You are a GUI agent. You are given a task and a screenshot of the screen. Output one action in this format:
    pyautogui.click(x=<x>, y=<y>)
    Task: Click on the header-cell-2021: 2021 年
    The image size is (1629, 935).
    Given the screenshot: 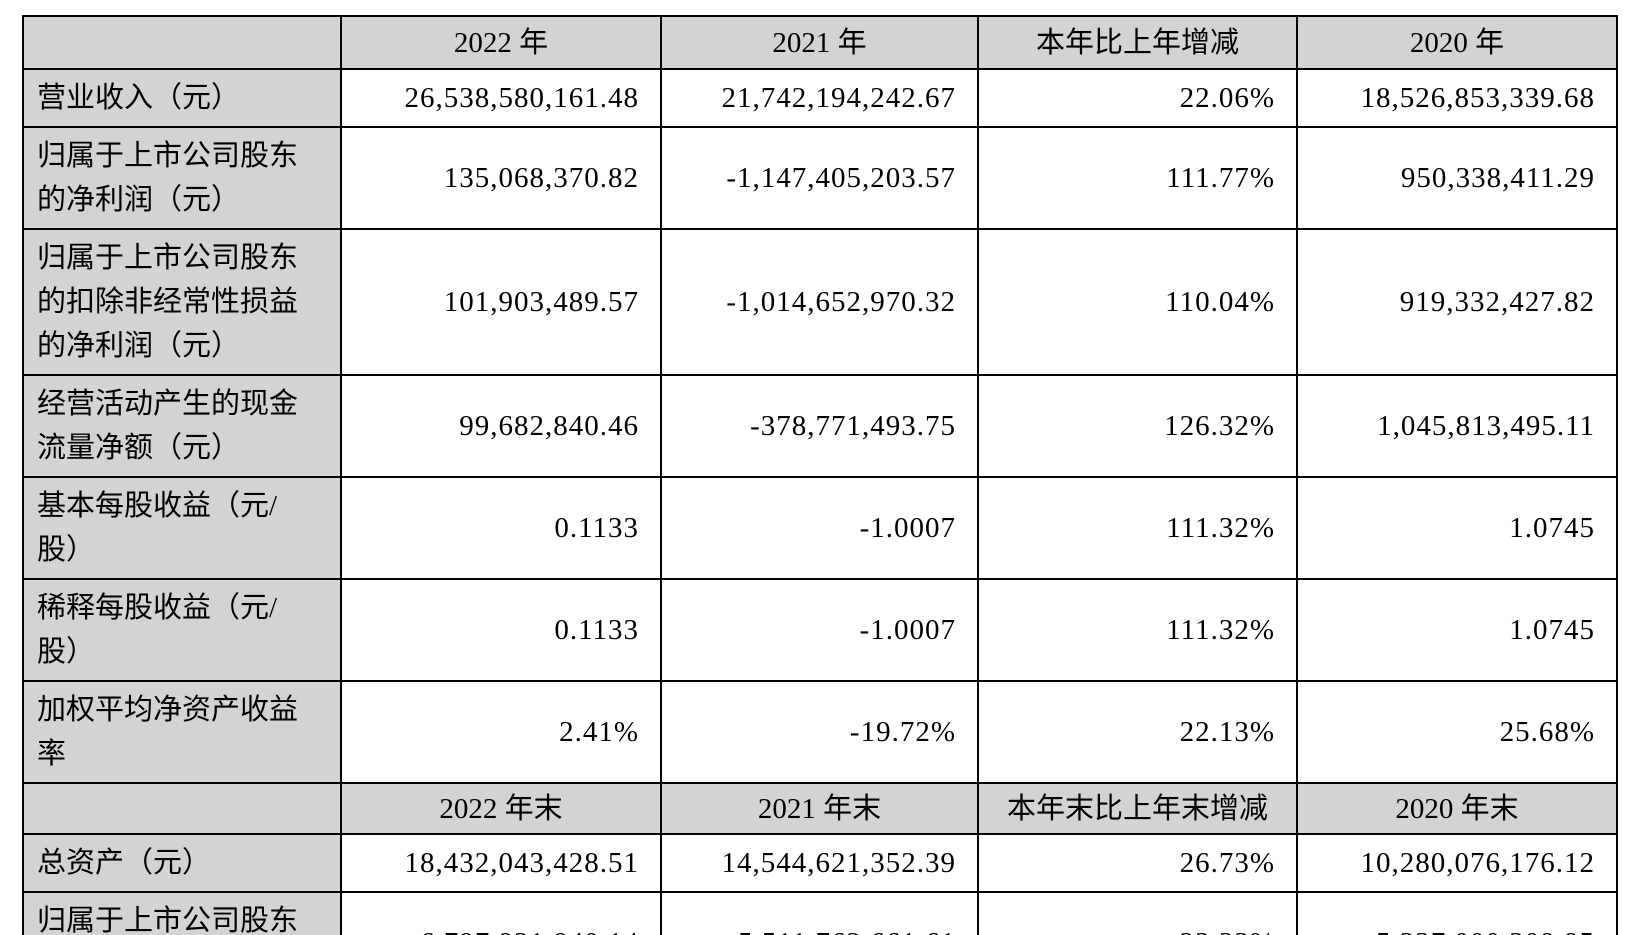 What is the action you would take?
    pyautogui.click(x=819, y=42)
    